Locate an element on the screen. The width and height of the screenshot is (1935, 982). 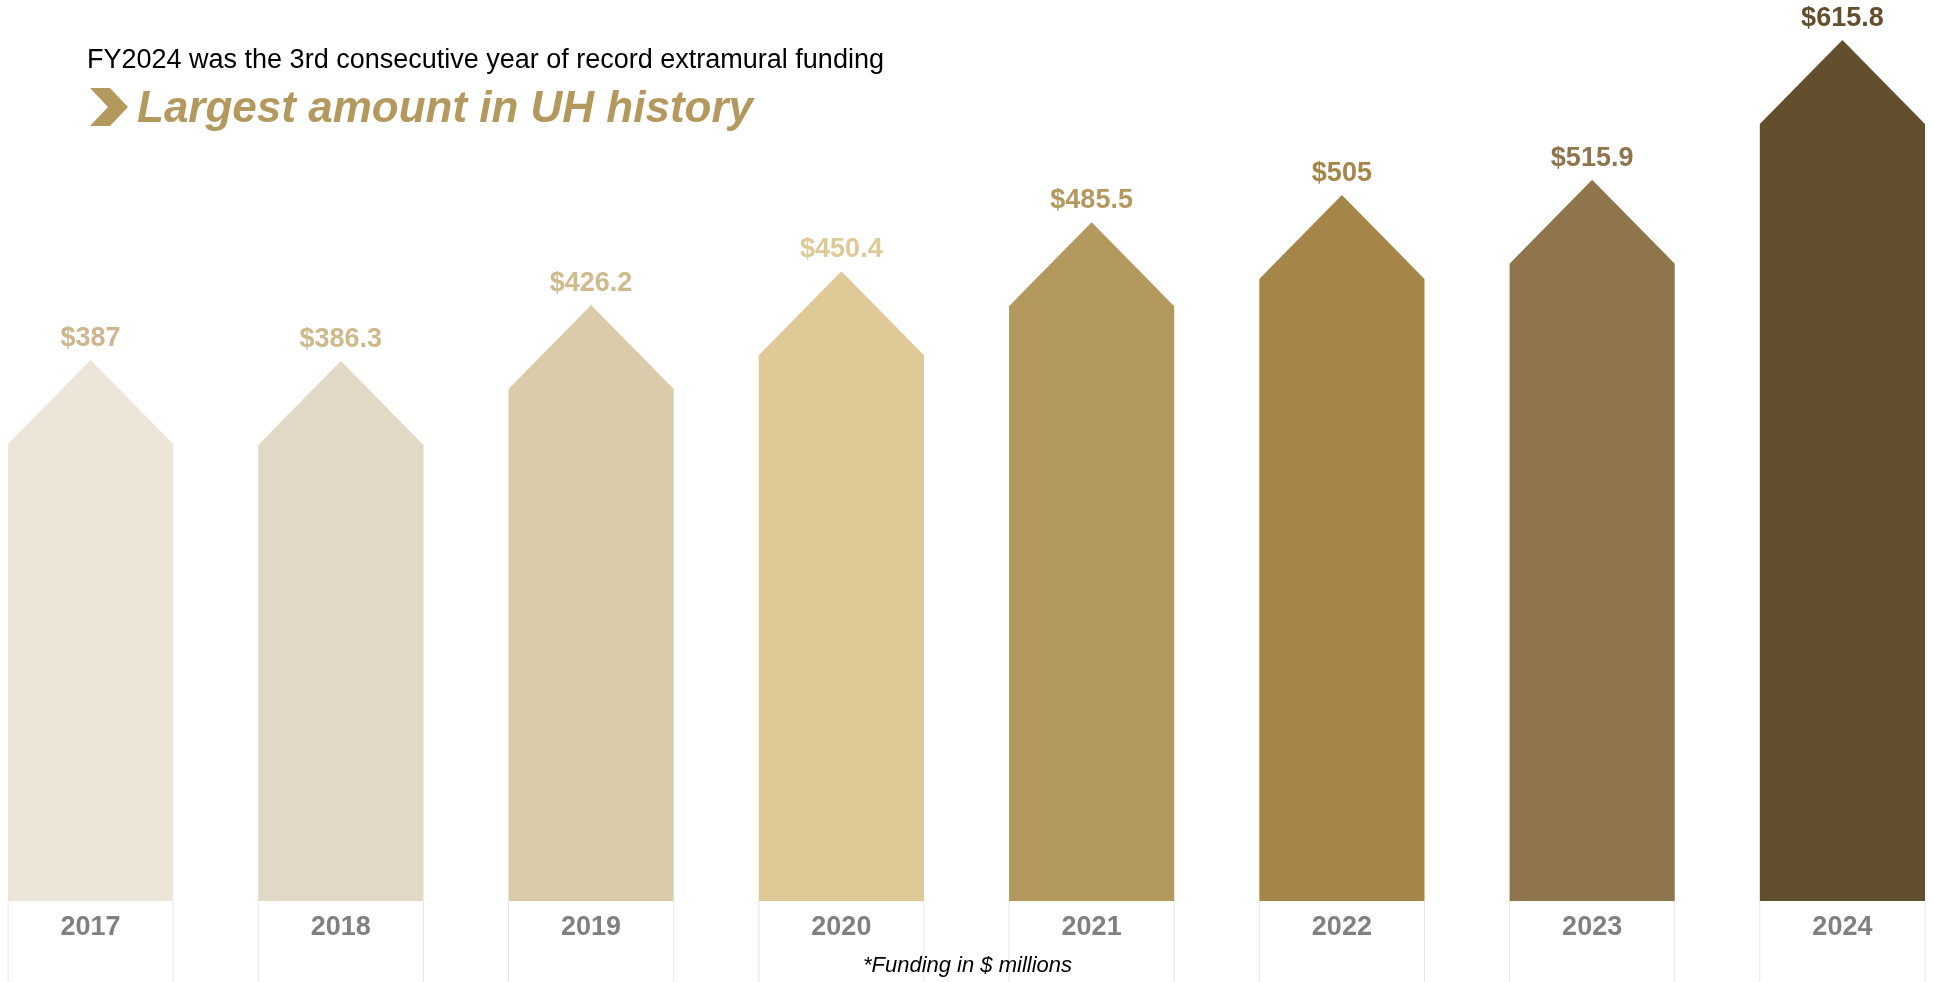
data-label: $485.5 is located at coordinates (1091, 199).